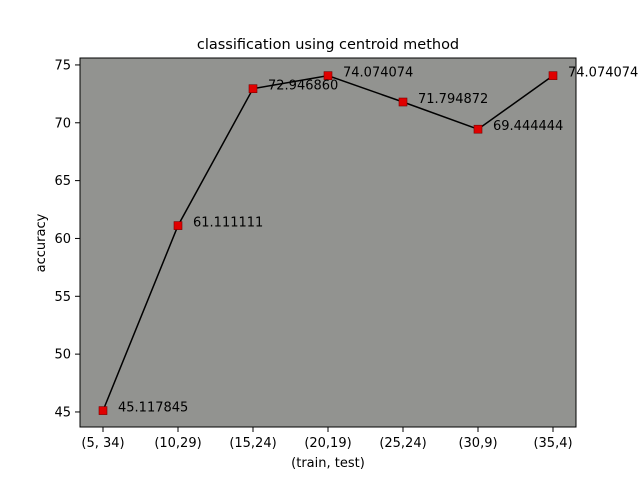 Image resolution: width=640 pixels, height=480 pixels. What do you see at coordinates (228, 223) in the screenshot?
I see `data-label: 61.111111` at bounding box center [228, 223].